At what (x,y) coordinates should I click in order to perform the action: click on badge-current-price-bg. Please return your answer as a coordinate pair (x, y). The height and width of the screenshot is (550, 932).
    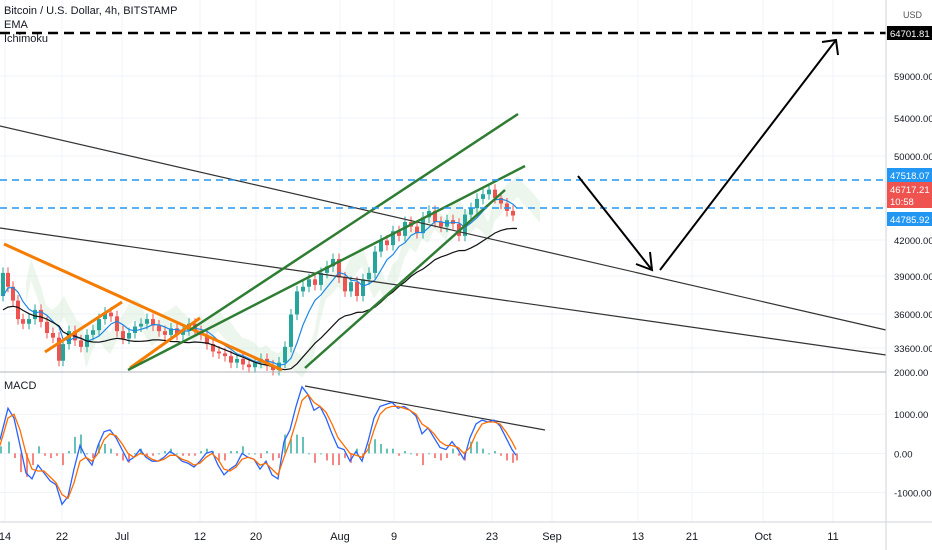
    Looking at the image, I should click on (909, 189).